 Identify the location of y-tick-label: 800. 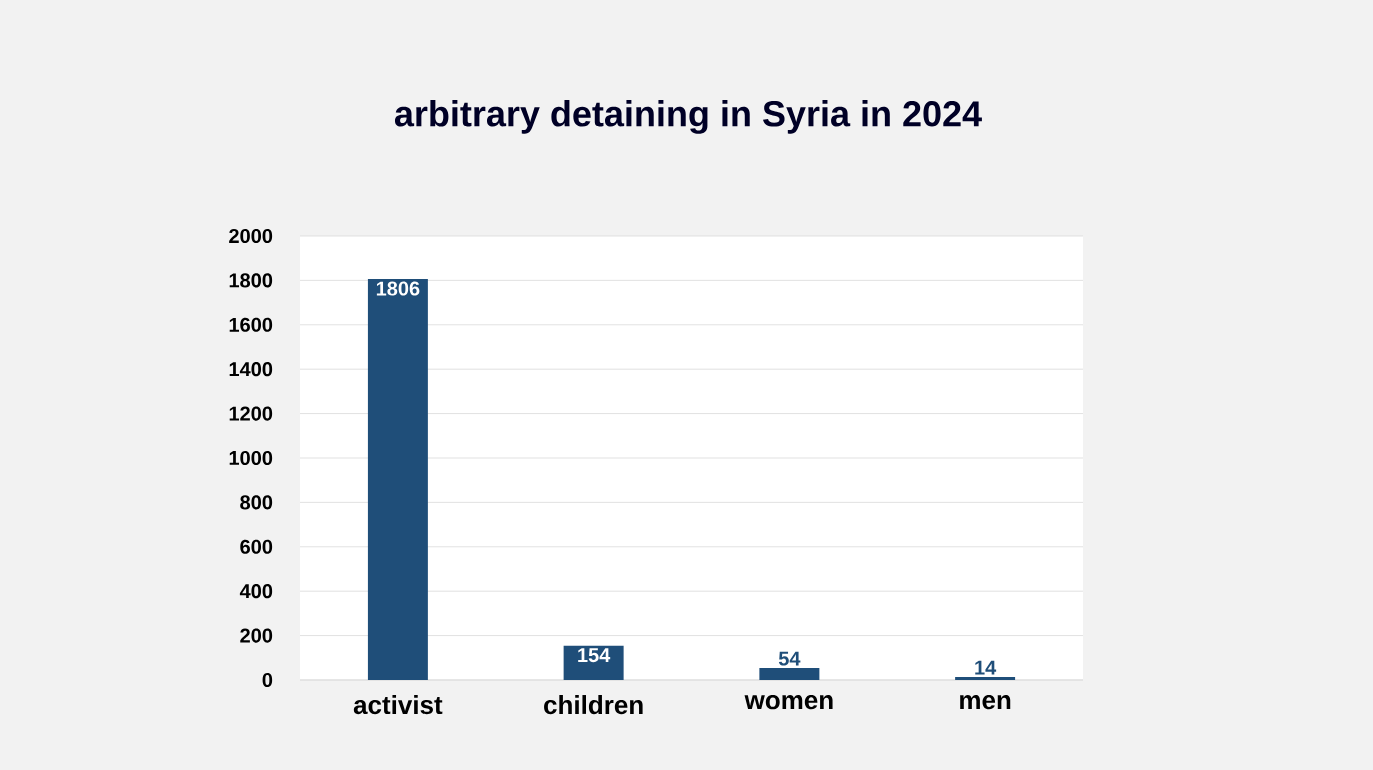
(256, 502).